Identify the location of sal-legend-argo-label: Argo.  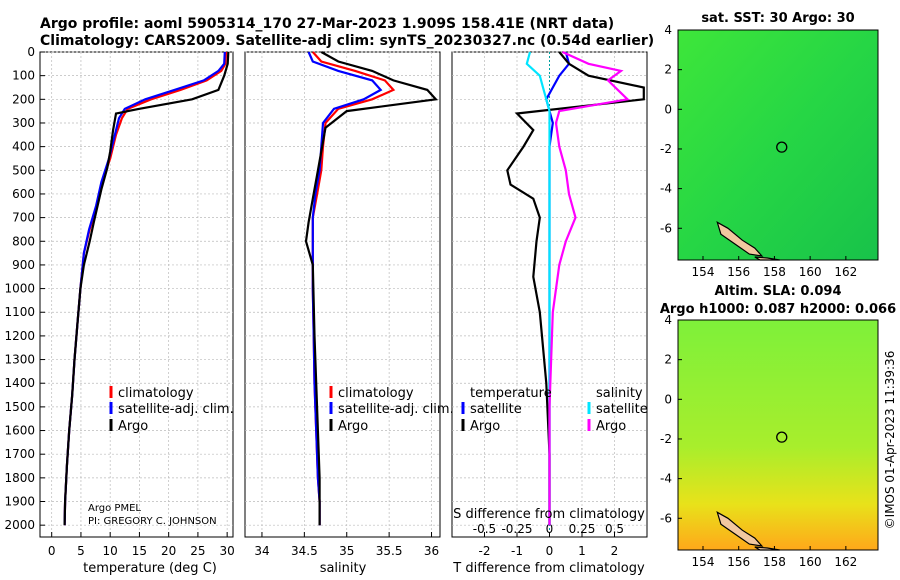
(353, 426).